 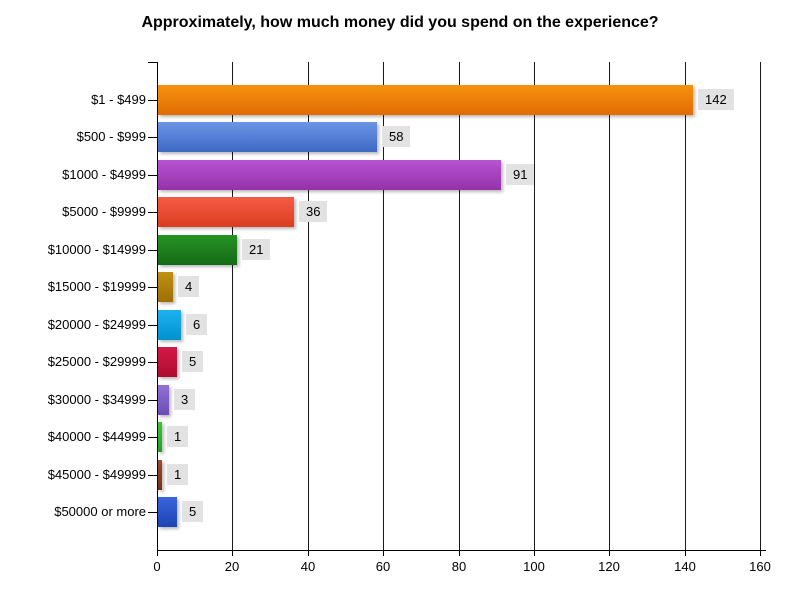 What do you see at coordinates (760, 566) in the screenshot?
I see `x-tick-label: 160` at bounding box center [760, 566].